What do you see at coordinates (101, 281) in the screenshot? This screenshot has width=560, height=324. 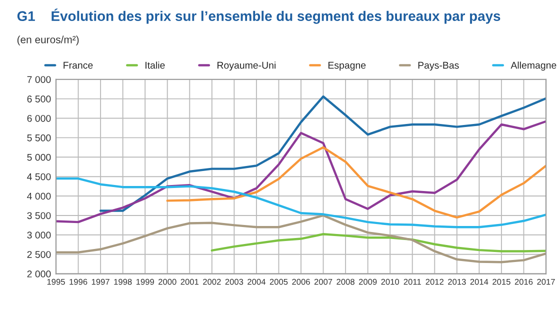 I see `x-tick-label: 1997` at bounding box center [101, 281].